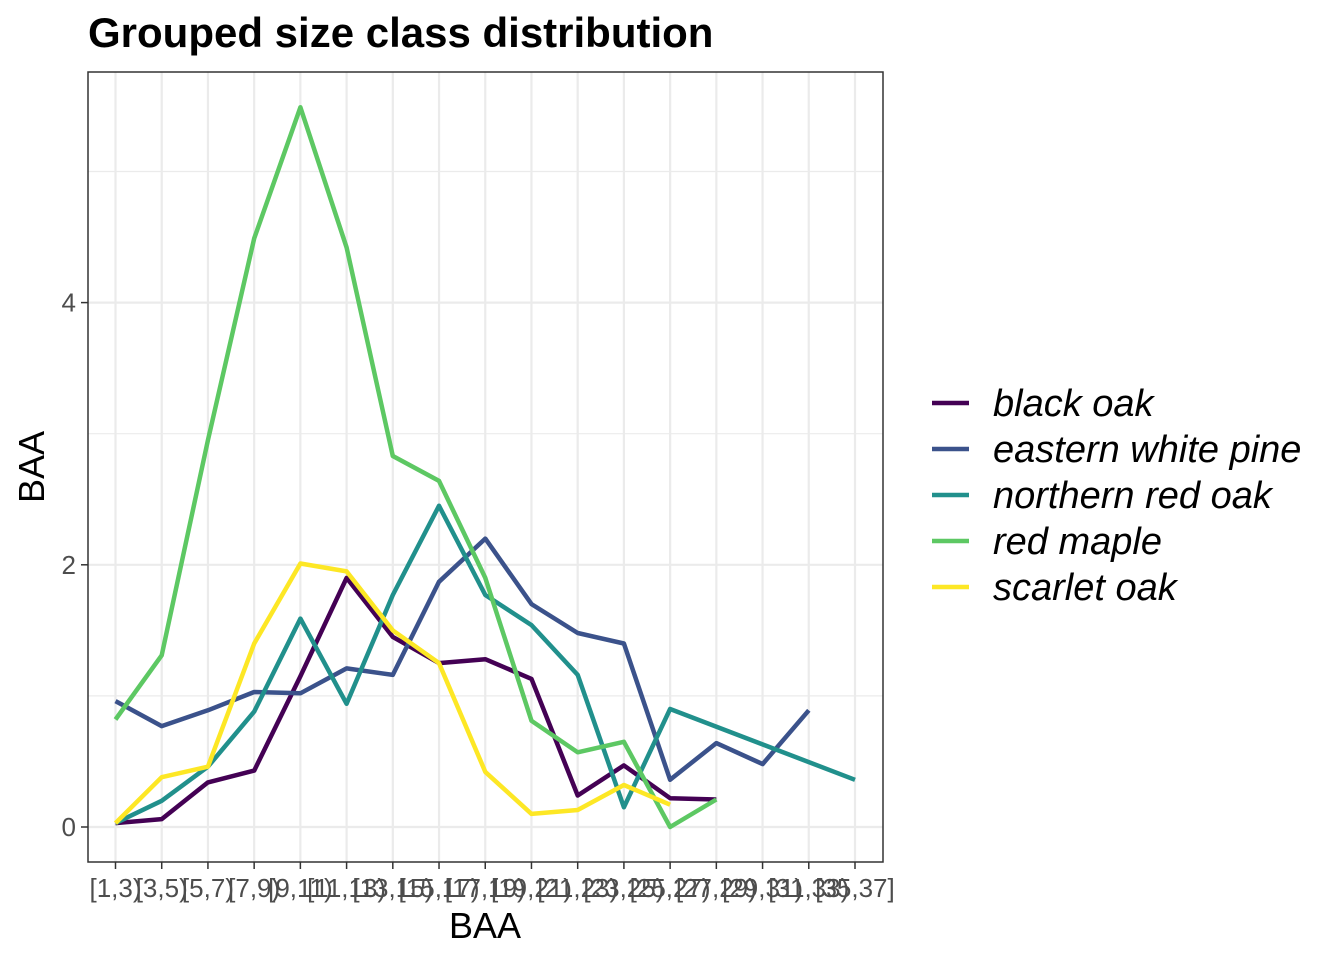 This screenshot has width=1344, height=960. What do you see at coordinates (69, 565) in the screenshot?
I see `y-tick-label-1: 2` at bounding box center [69, 565].